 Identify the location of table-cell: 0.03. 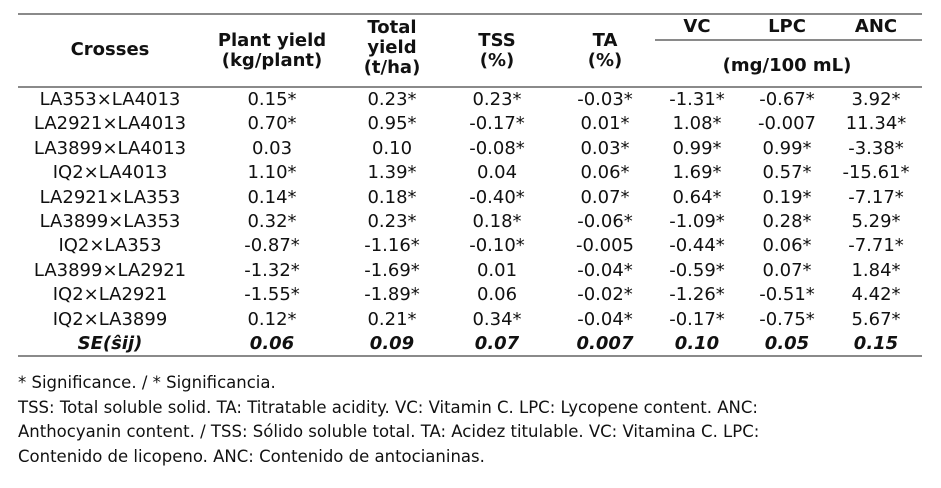
(272, 148).